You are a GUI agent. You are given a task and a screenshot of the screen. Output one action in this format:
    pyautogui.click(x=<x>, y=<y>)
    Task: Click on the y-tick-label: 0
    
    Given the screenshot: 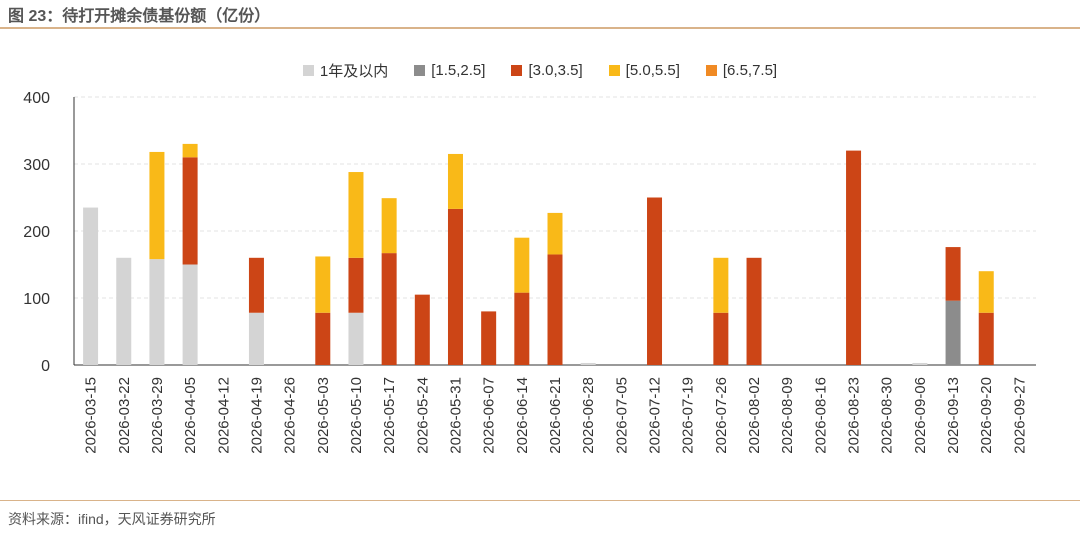 What is the action you would take?
    pyautogui.click(x=45, y=366)
    